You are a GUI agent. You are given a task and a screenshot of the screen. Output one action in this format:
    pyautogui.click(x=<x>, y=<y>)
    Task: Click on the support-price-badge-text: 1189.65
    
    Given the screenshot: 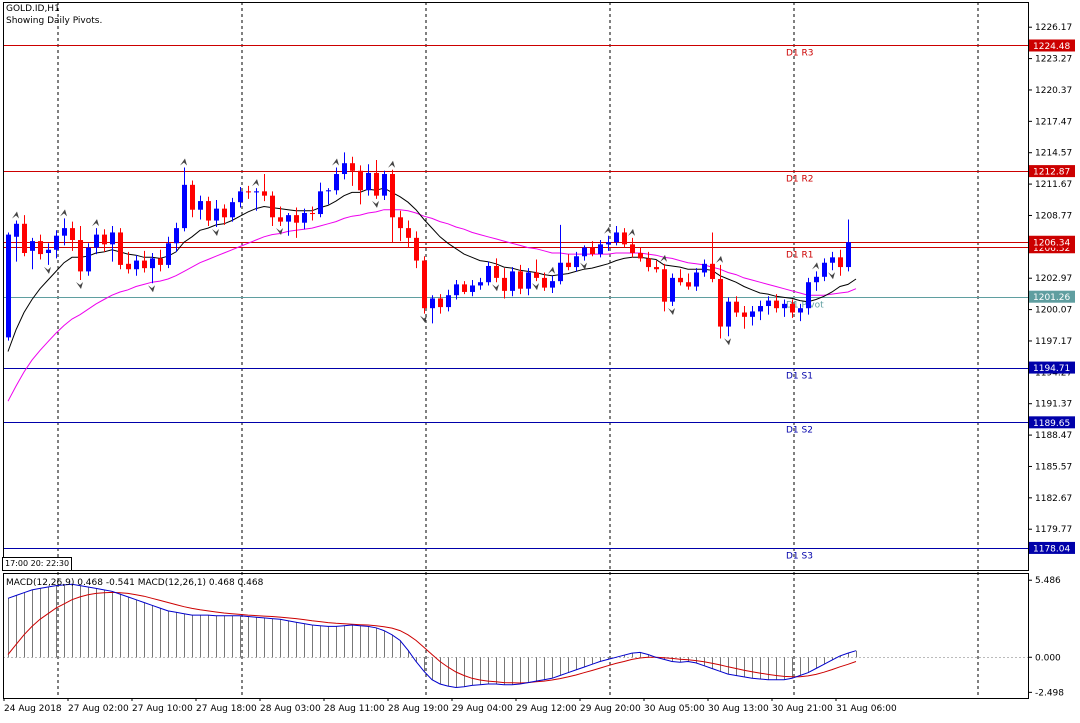 What is the action you would take?
    pyautogui.click(x=1051, y=424)
    